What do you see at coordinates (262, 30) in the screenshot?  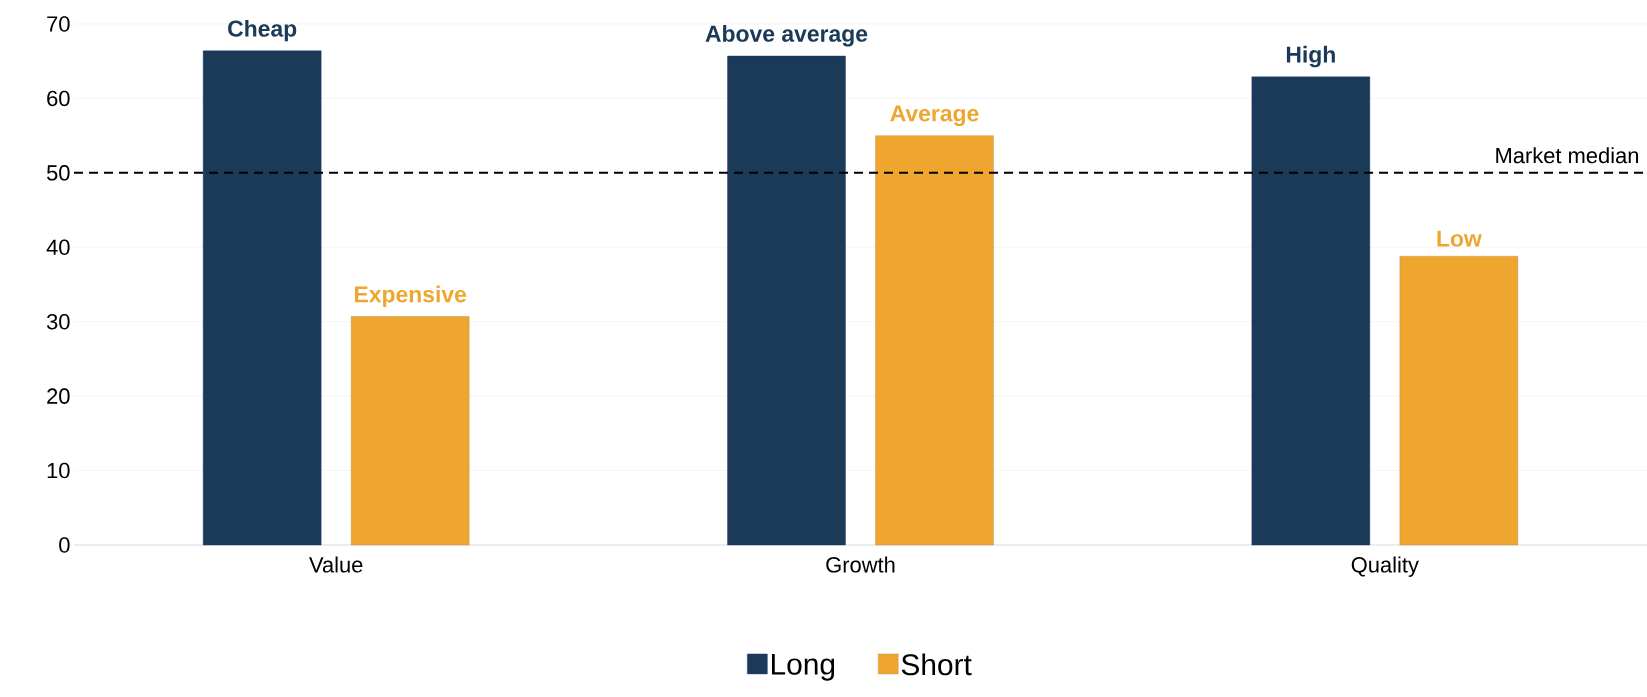 I see `data-label: Cheap` at bounding box center [262, 30].